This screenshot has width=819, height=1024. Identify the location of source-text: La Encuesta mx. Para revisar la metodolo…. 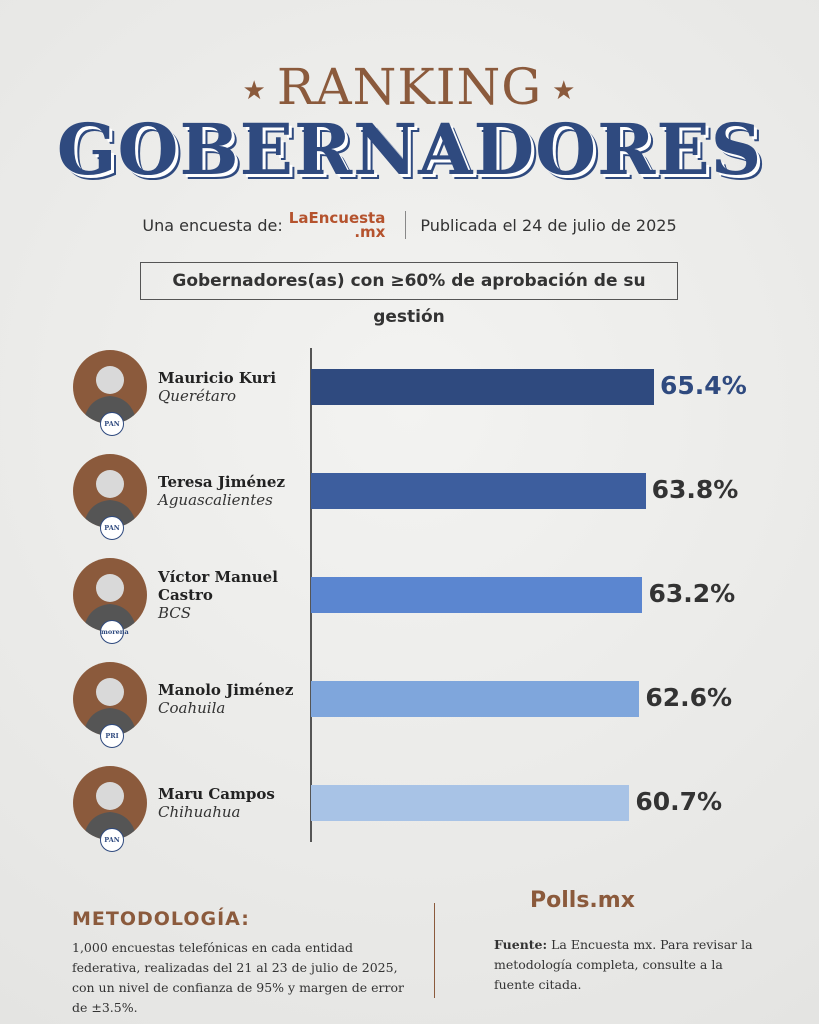
(623, 964).